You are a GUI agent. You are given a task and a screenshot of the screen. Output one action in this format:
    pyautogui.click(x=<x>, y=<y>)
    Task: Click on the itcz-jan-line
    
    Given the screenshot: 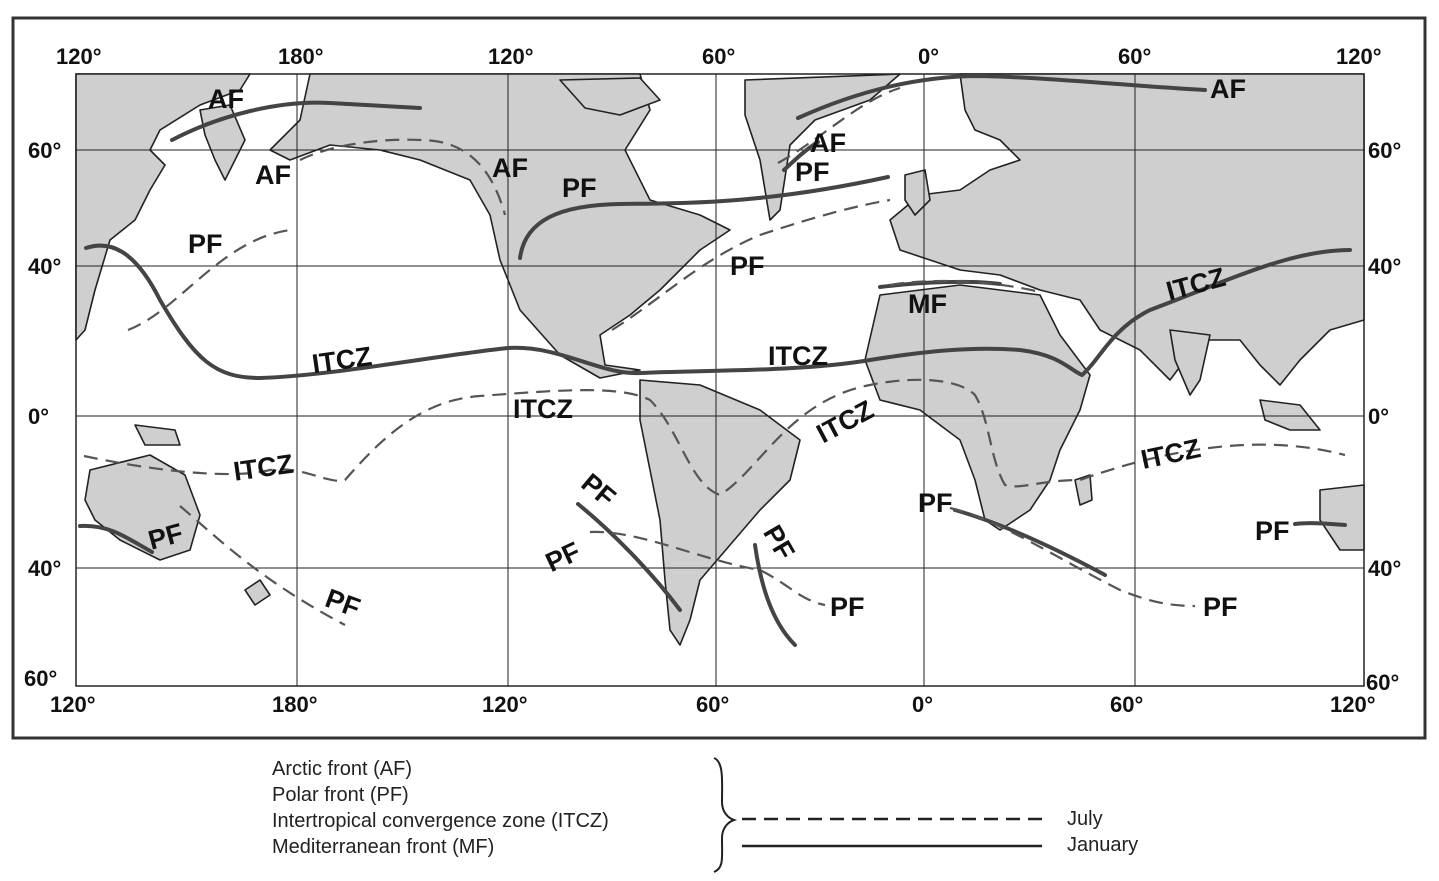 What is the action you would take?
    pyautogui.click(x=718, y=312)
    